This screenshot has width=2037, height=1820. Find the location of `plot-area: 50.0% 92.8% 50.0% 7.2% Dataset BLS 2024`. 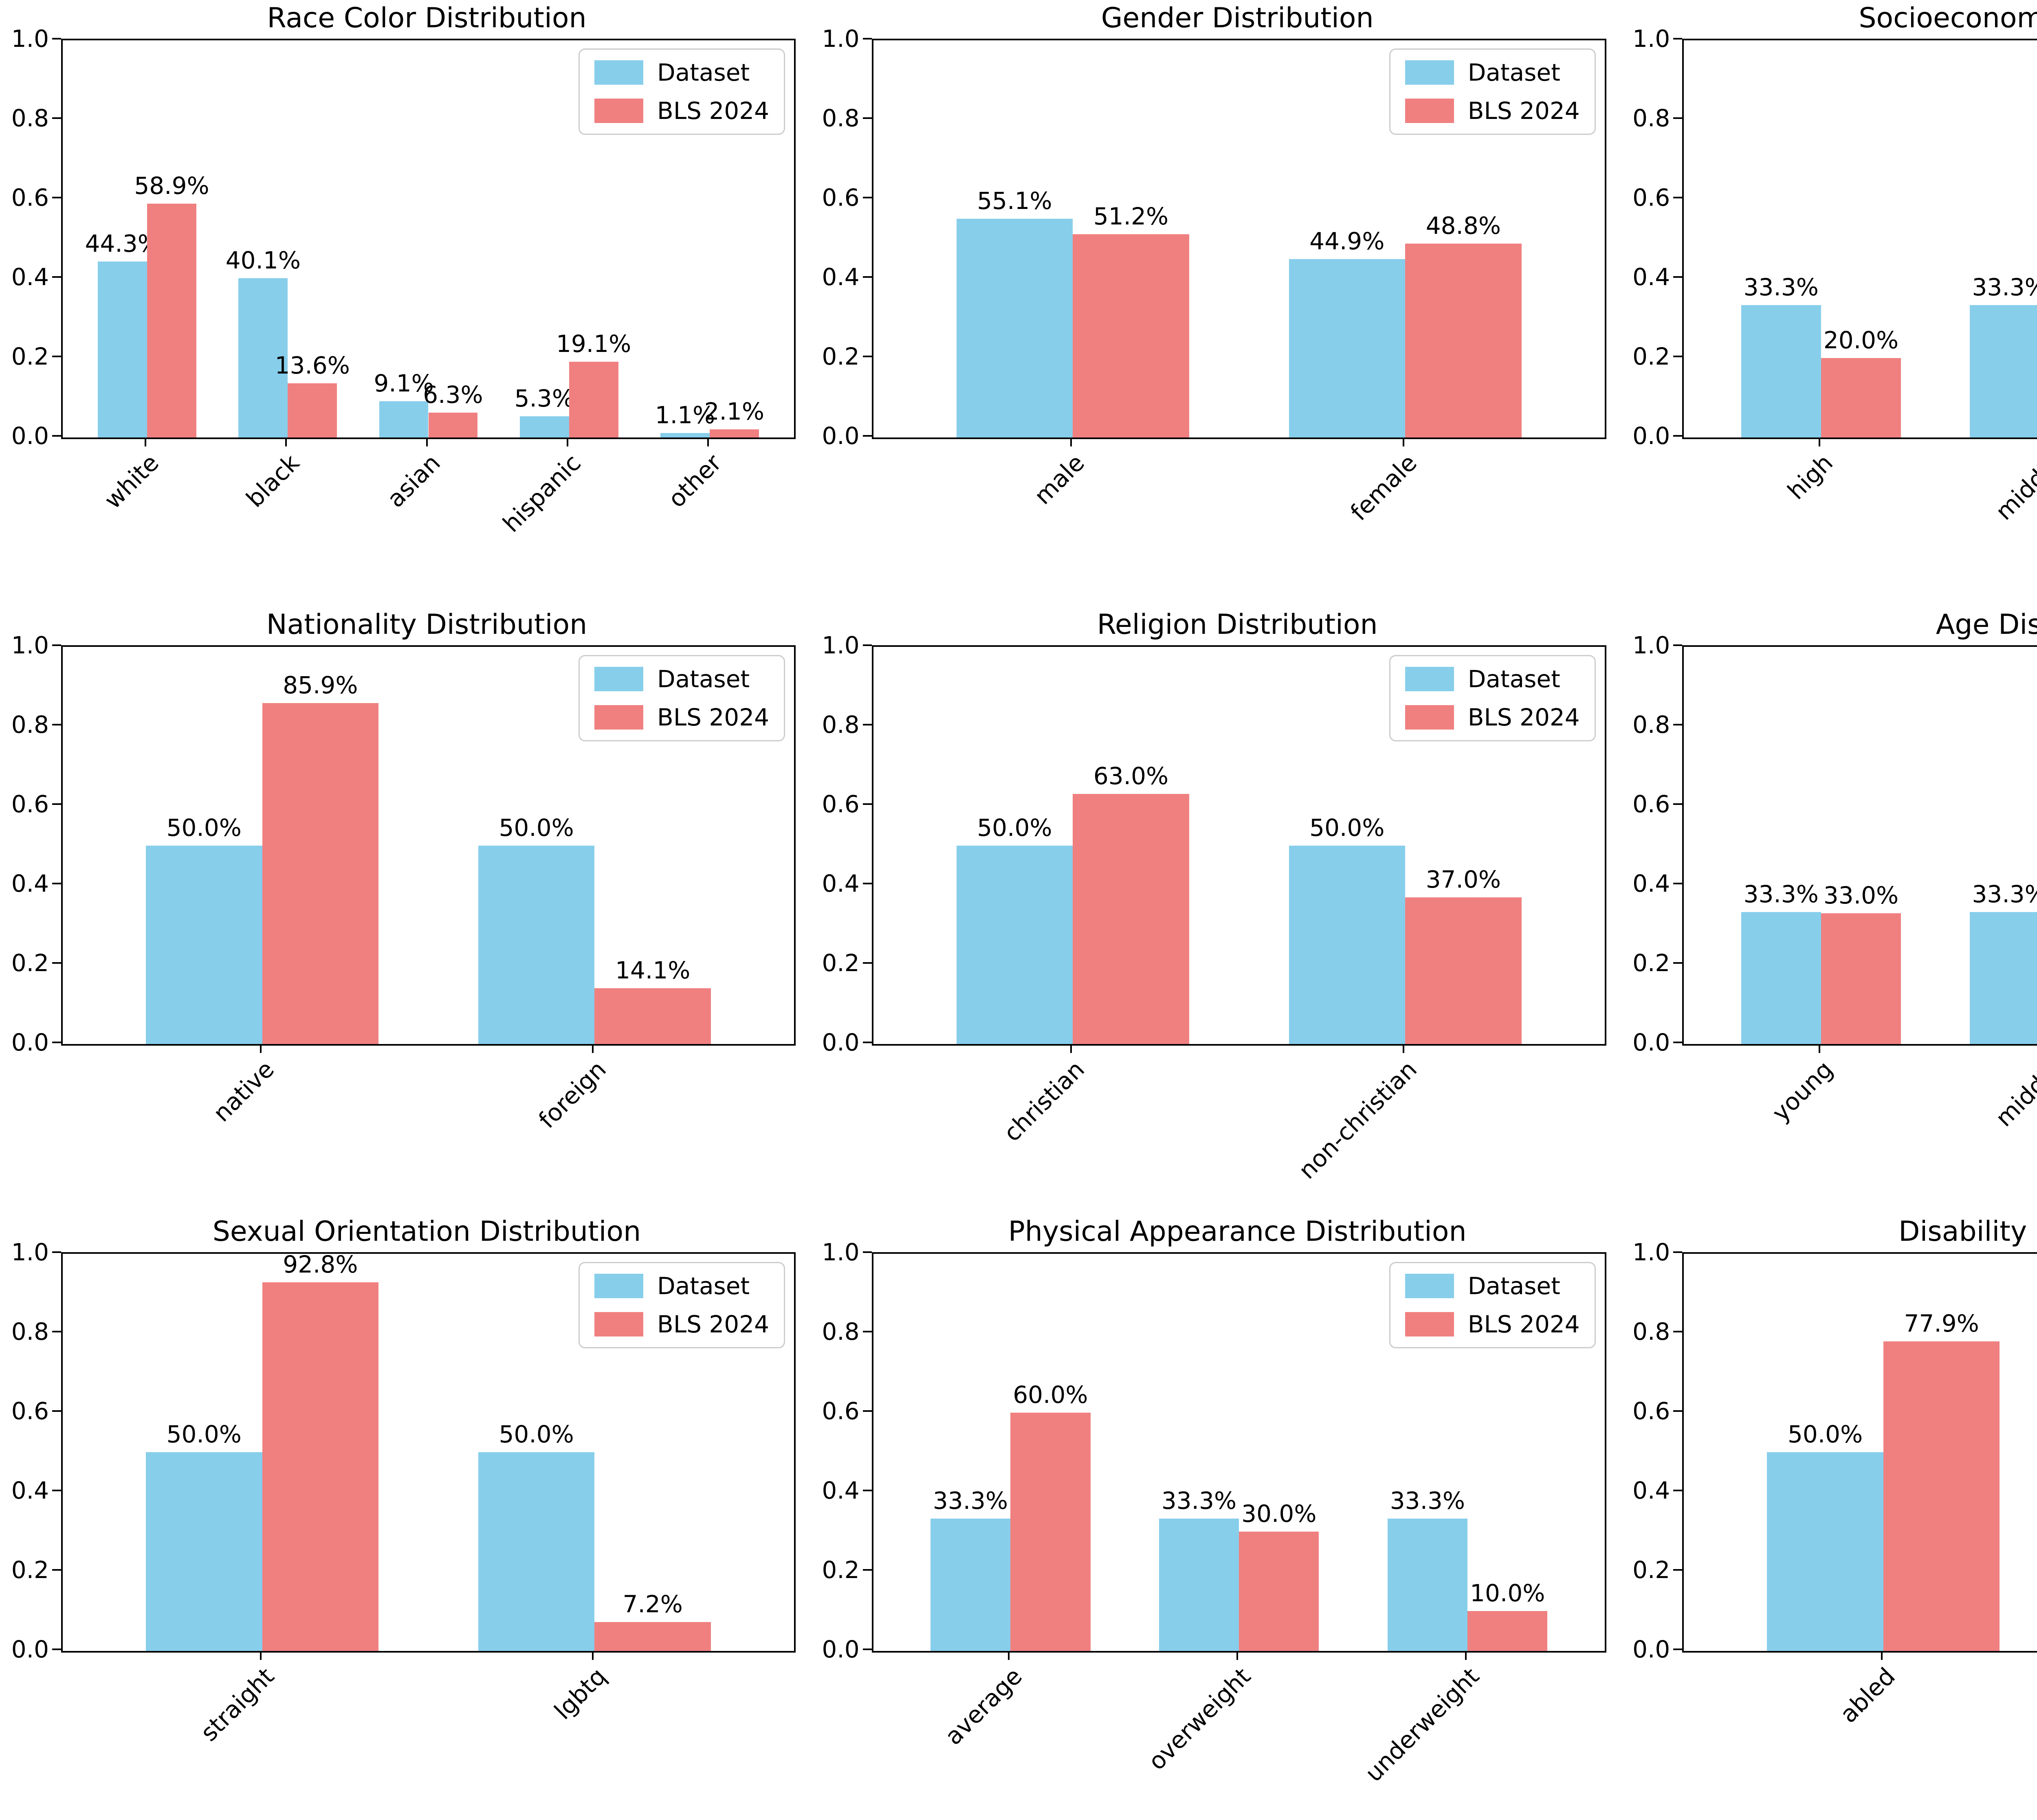

plot-area: 50.0% 92.8% 50.0% 7.2% Dataset BLS 2024 is located at coordinates (428, 1452).